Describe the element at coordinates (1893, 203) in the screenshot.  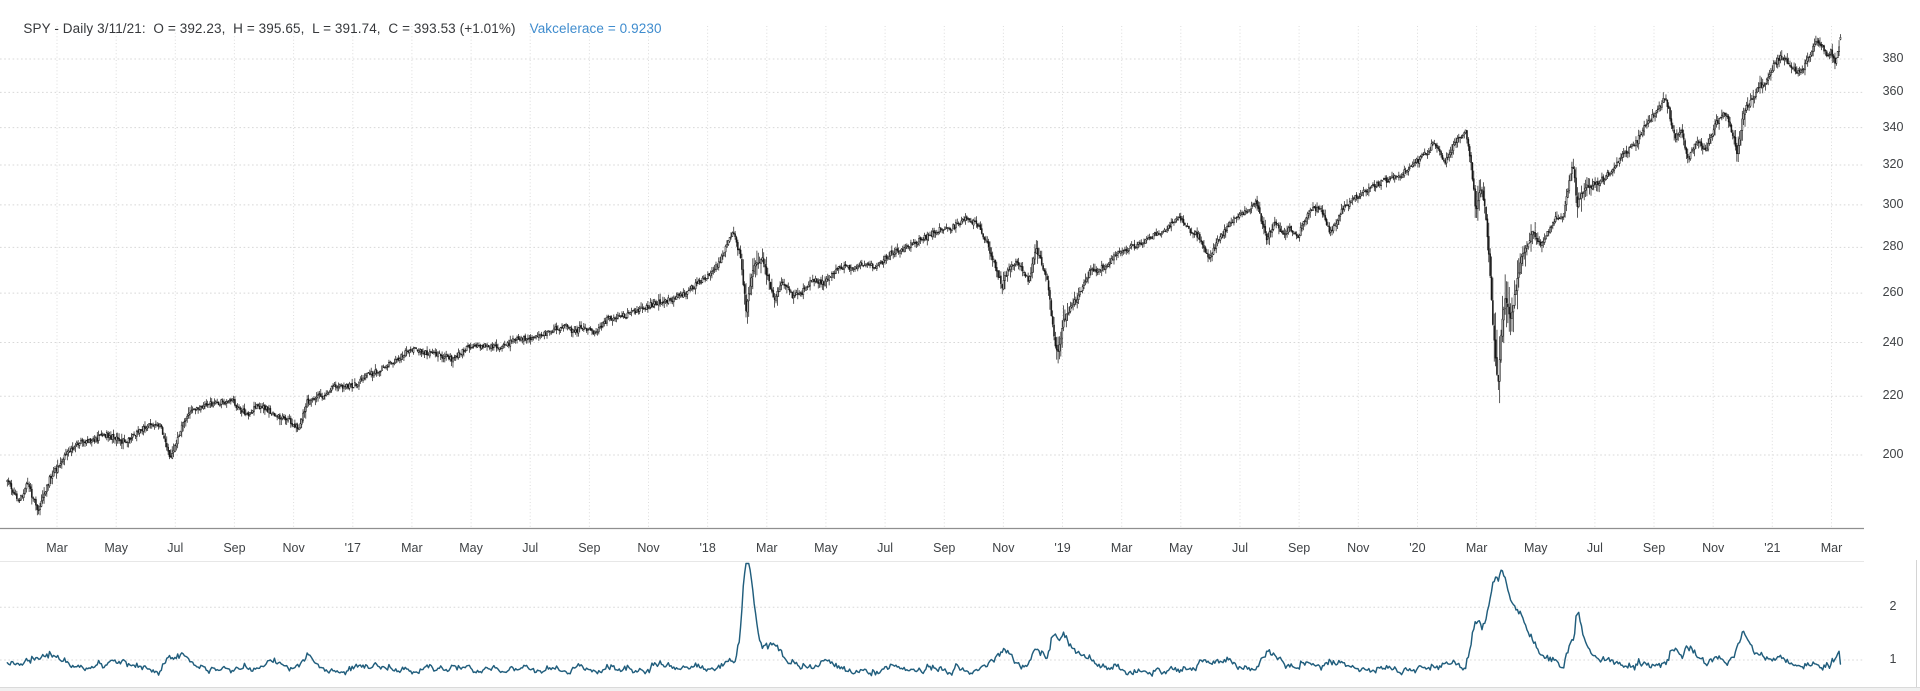
I see `price-axis-label: 300` at that location.